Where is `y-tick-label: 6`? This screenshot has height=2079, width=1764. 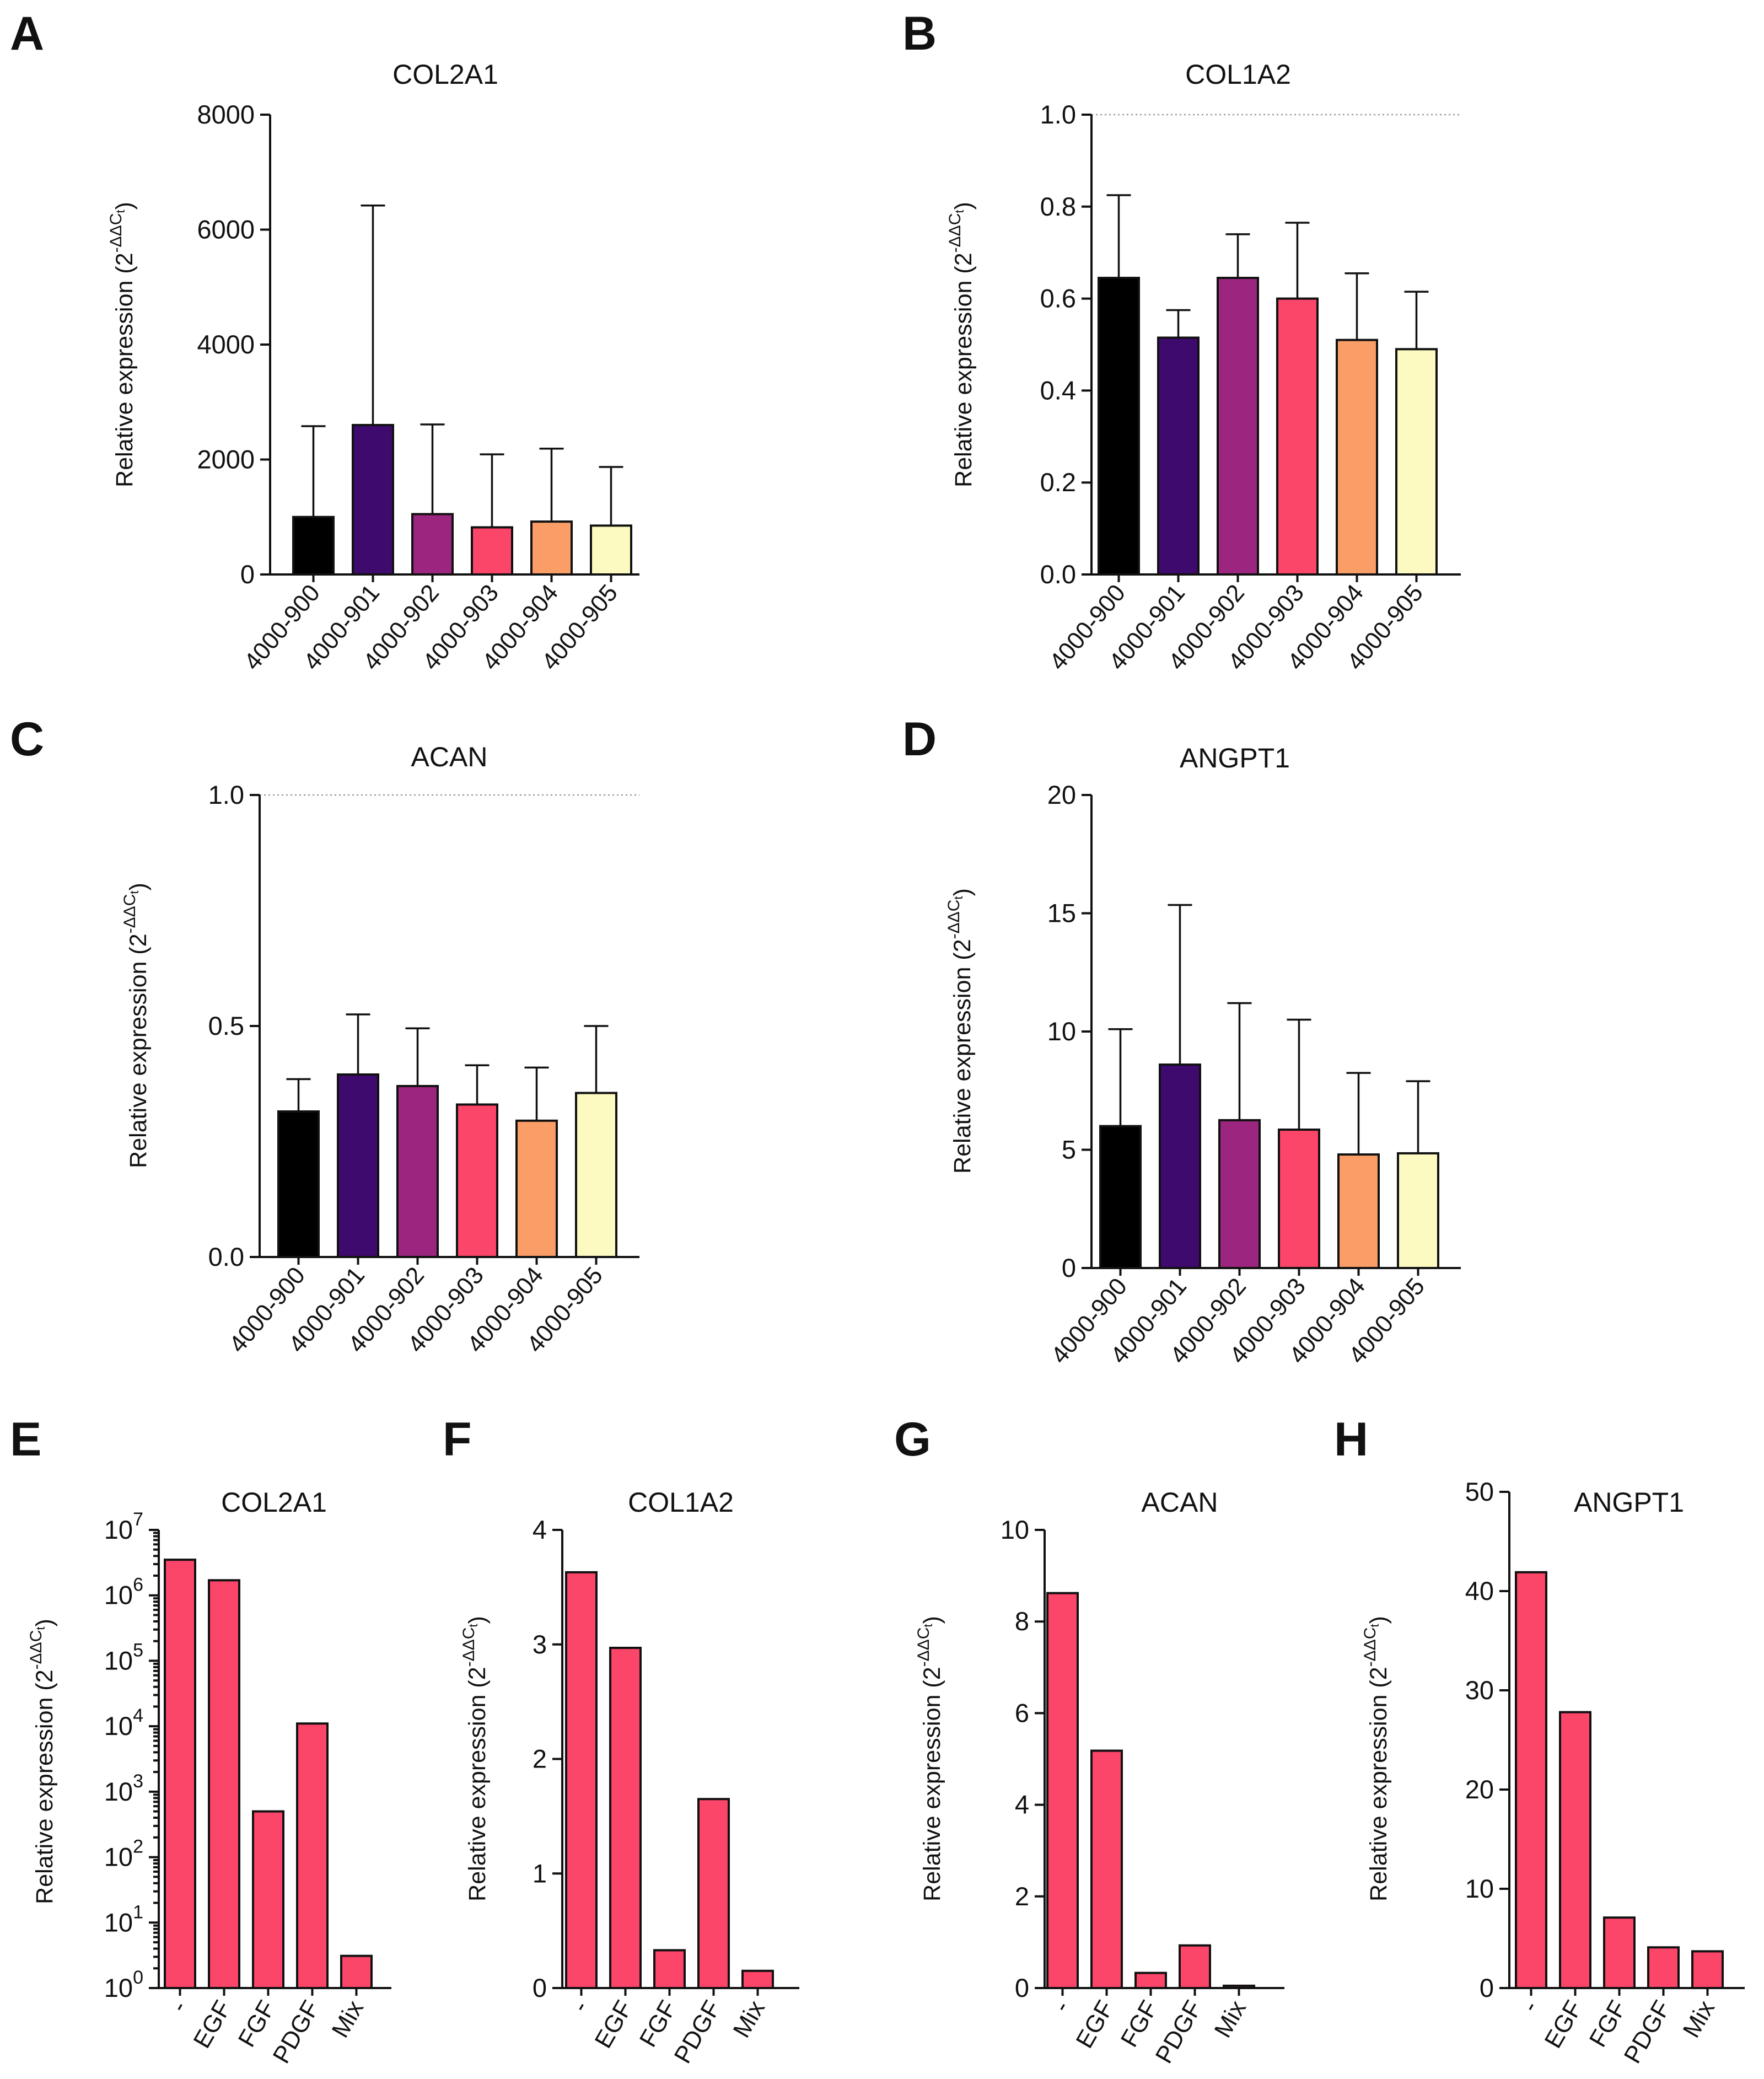 y-tick-label: 6 is located at coordinates (1022, 1712).